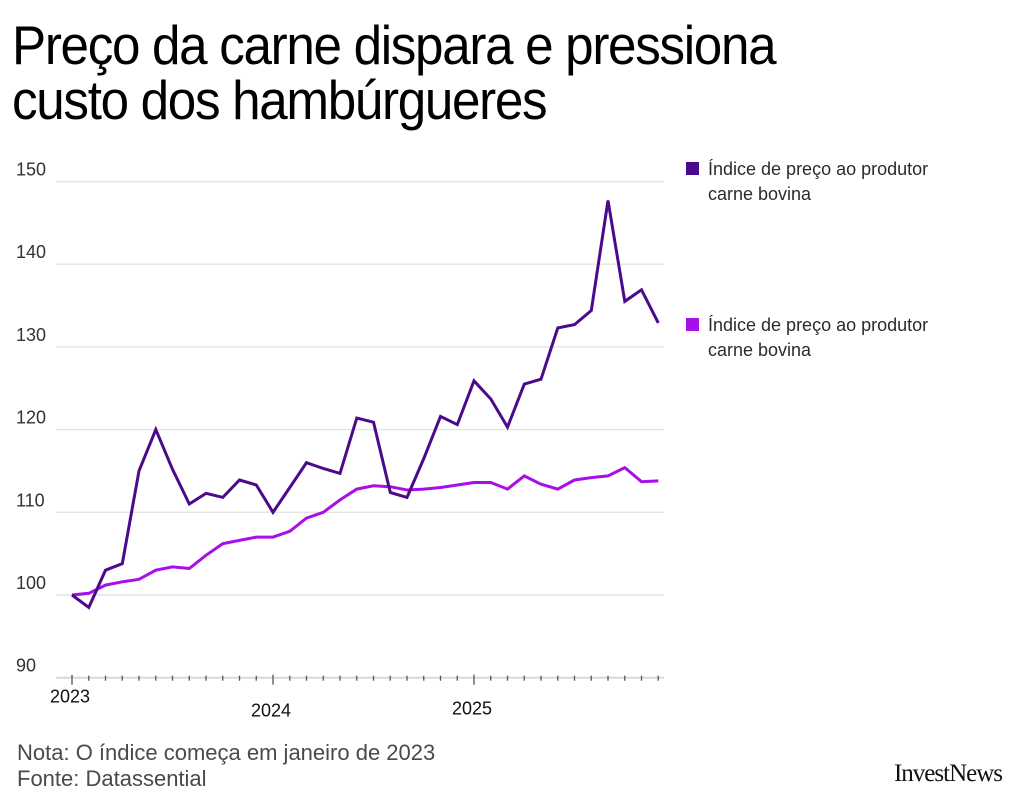  I want to click on legend-swatch-dark-purple, so click(692, 168).